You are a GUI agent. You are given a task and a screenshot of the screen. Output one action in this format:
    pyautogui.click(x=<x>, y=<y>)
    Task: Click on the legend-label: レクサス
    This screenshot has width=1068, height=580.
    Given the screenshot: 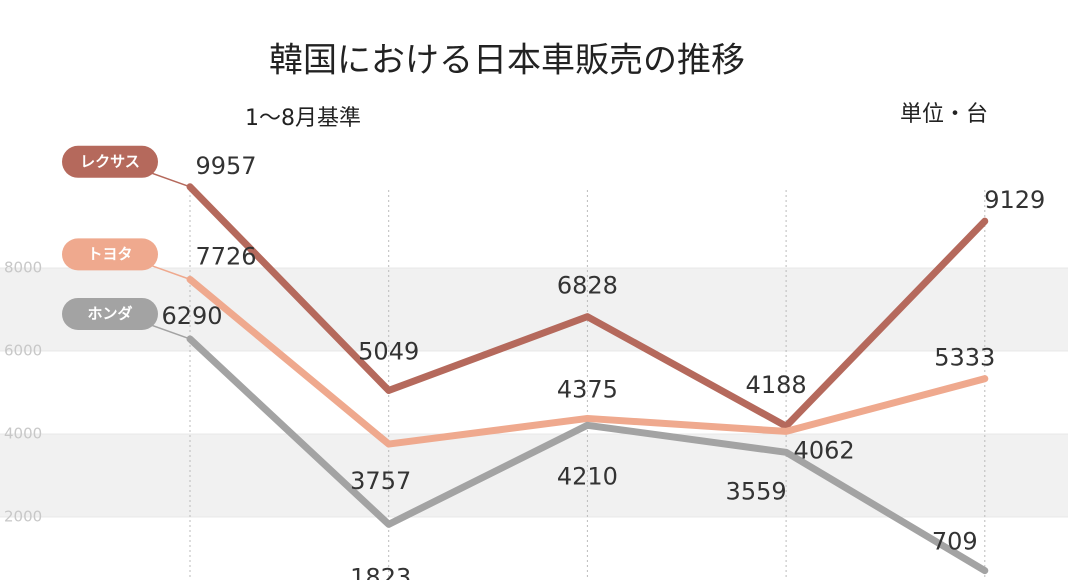 What is the action you would take?
    pyautogui.click(x=110, y=161)
    